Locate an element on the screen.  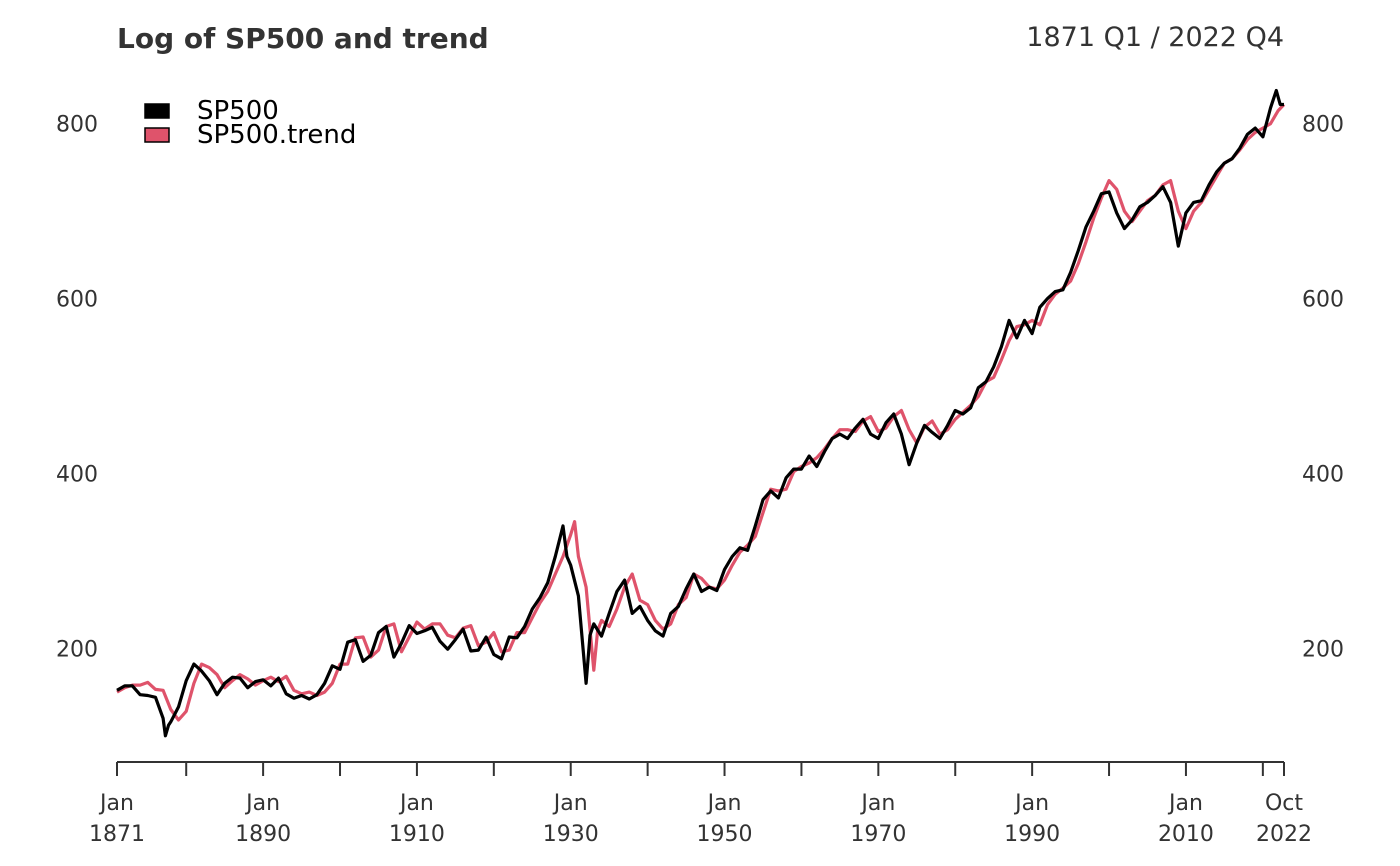
x-tick-label-year: 2010 is located at coordinates (1186, 834).